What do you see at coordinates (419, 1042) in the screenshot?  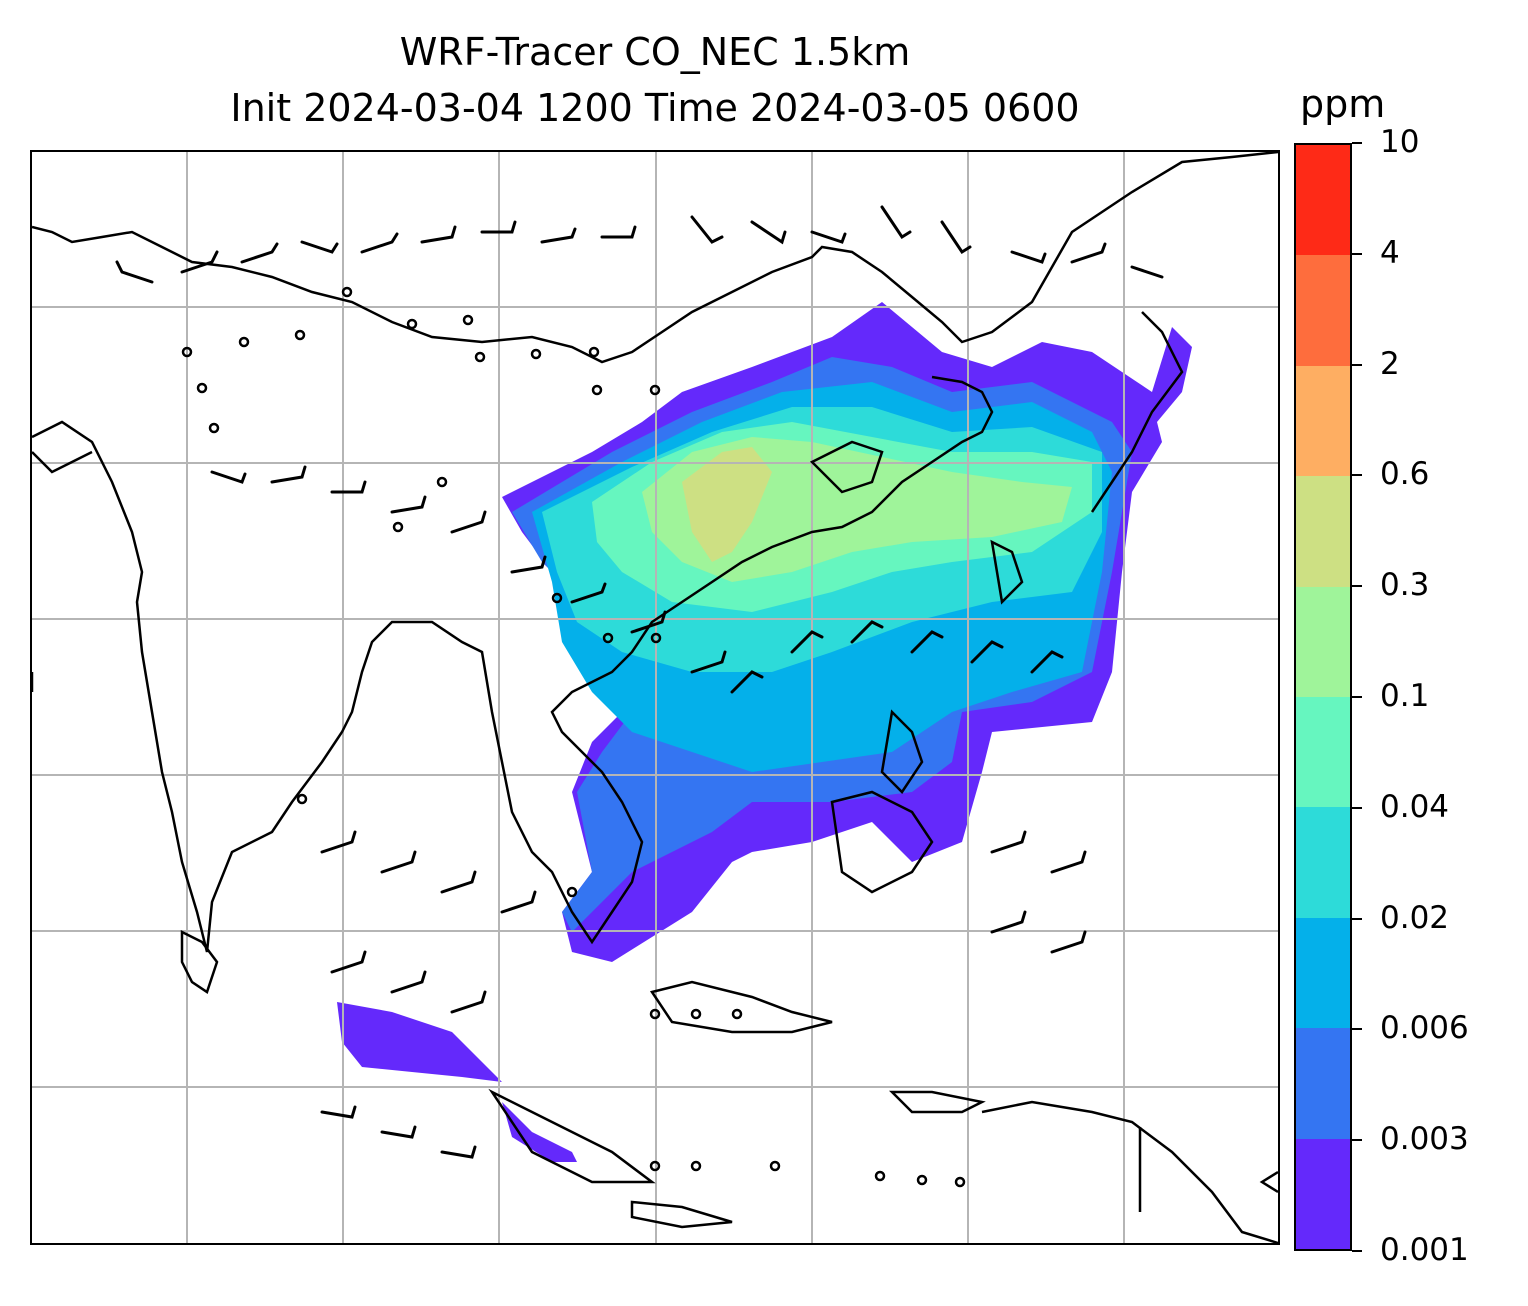 I see `plume-level-0.001-south` at bounding box center [419, 1042].